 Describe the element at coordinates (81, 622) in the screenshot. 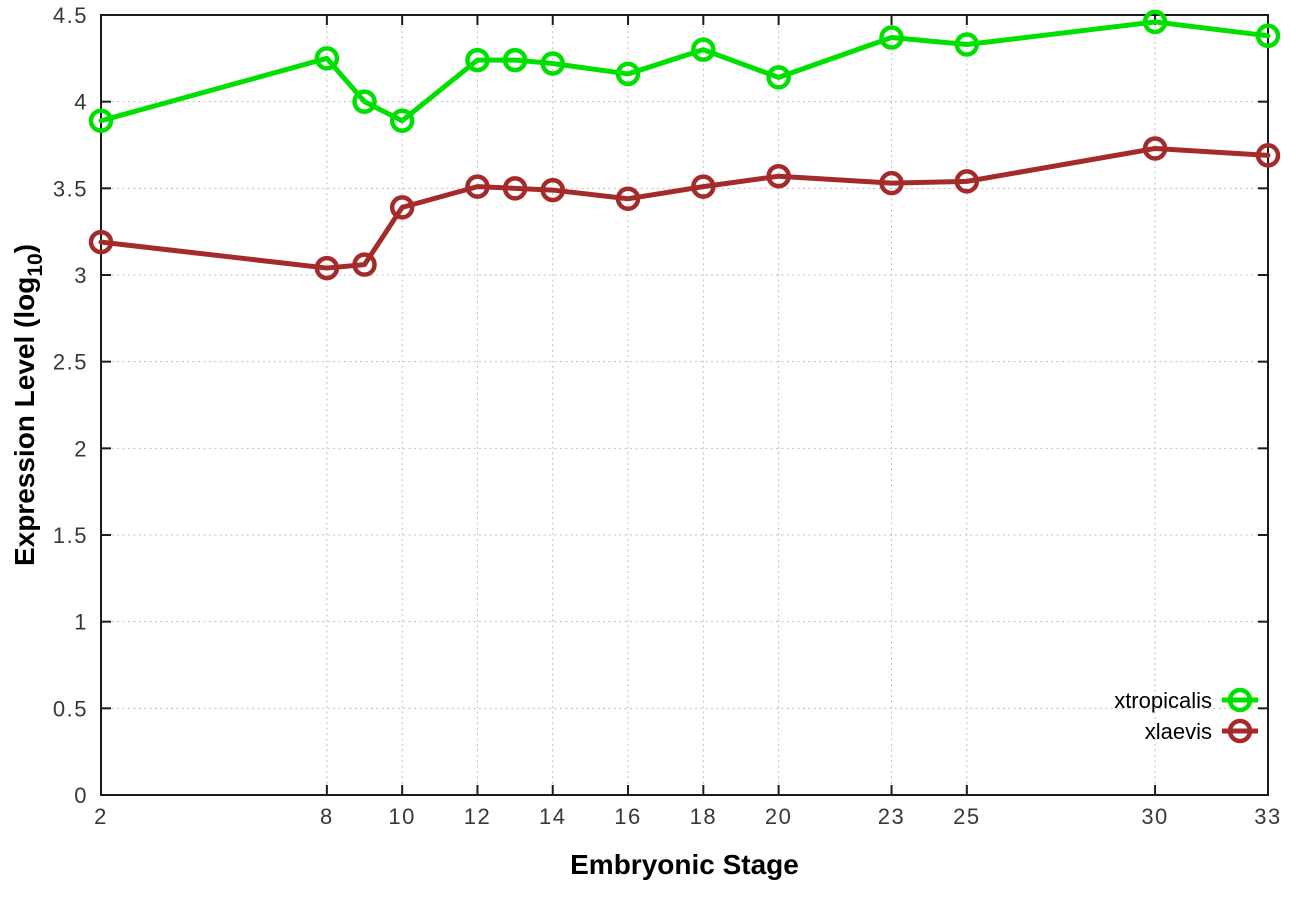

I see `y-tick-label: 1` at that location.